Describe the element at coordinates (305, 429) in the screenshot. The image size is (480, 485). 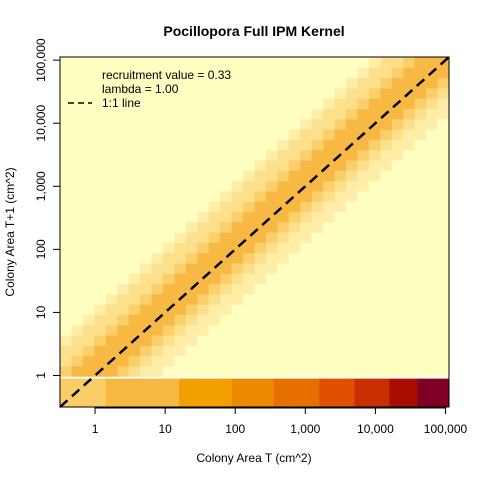
I see `x-tick-label: 1,000` at that location.